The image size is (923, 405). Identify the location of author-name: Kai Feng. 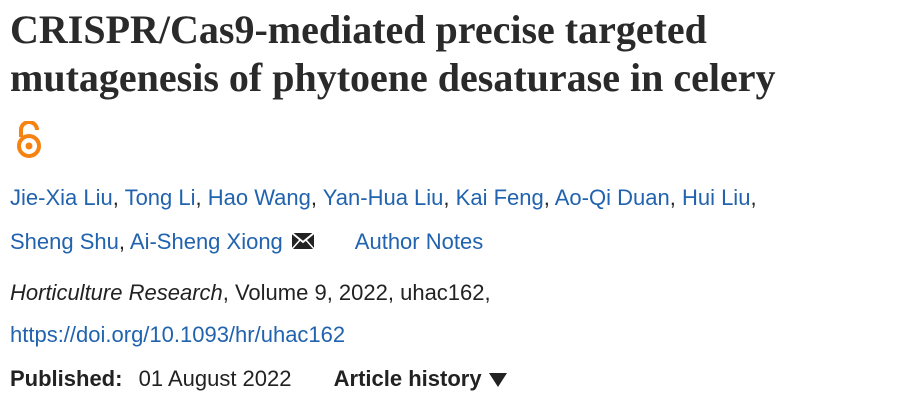
(499, 197).